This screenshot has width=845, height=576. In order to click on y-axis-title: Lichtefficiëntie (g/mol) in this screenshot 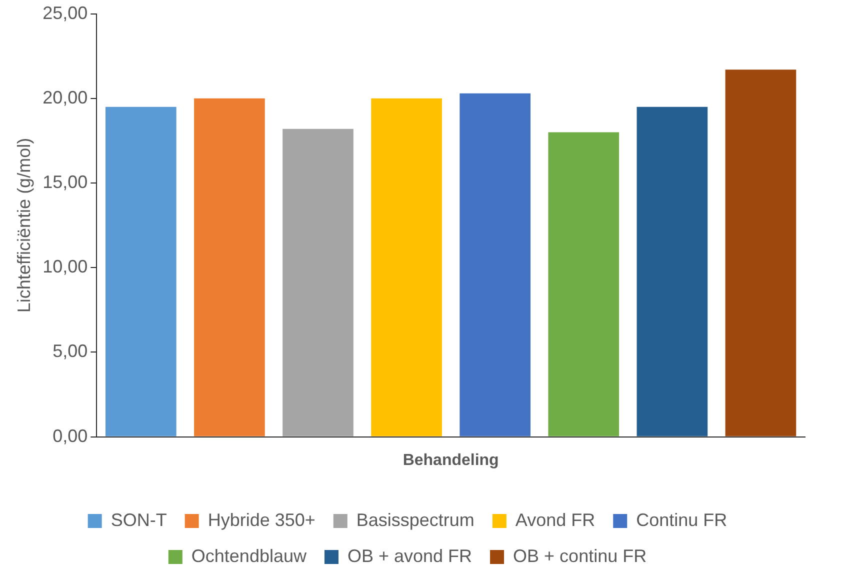, I will do `click(24, 225)`.